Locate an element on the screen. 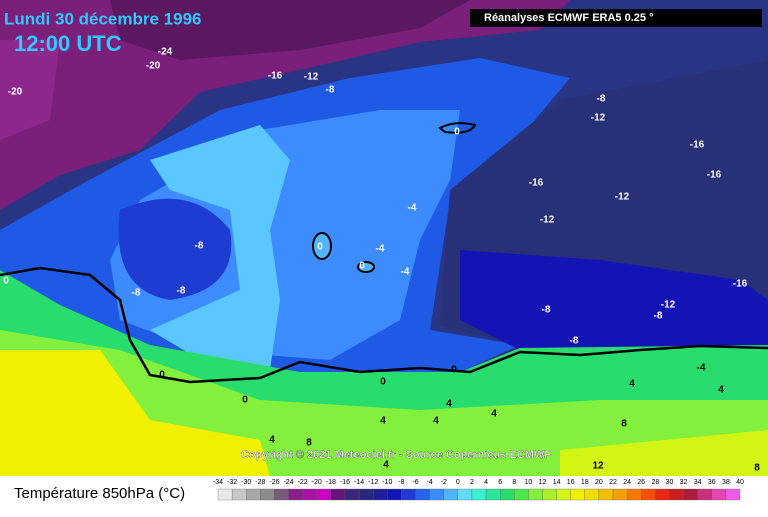  ocean-low is located at coordinates (175, 249).